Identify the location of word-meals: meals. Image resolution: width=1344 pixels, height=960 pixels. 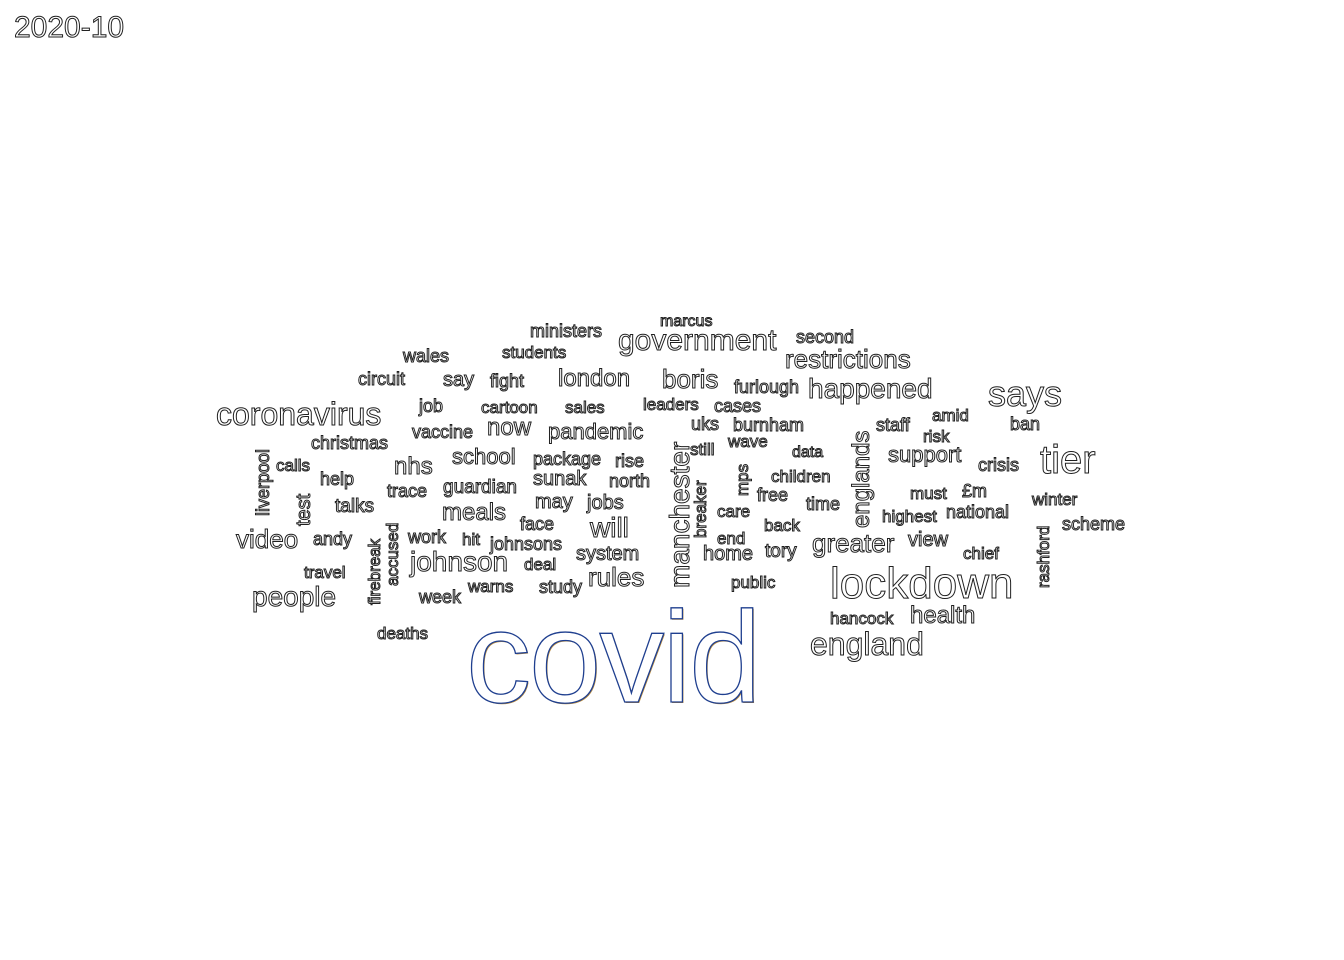
(474, 512).